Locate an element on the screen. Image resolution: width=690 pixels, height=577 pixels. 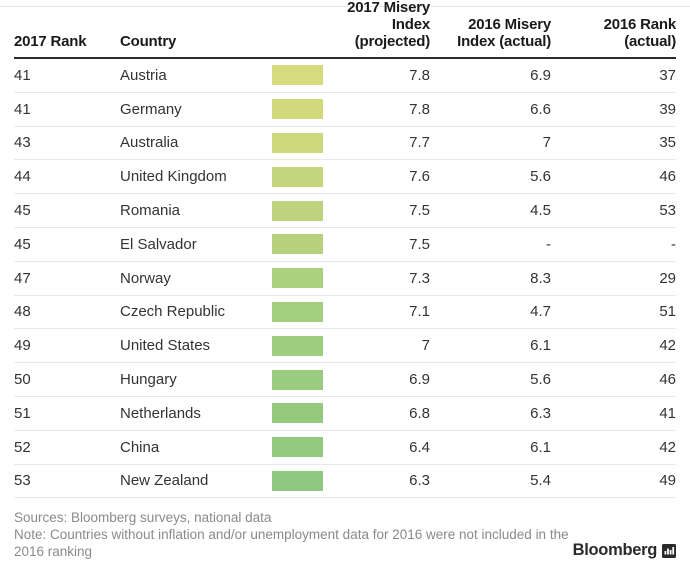
cell-2016-misery: 6.3 is located at coordinates (540, 413).